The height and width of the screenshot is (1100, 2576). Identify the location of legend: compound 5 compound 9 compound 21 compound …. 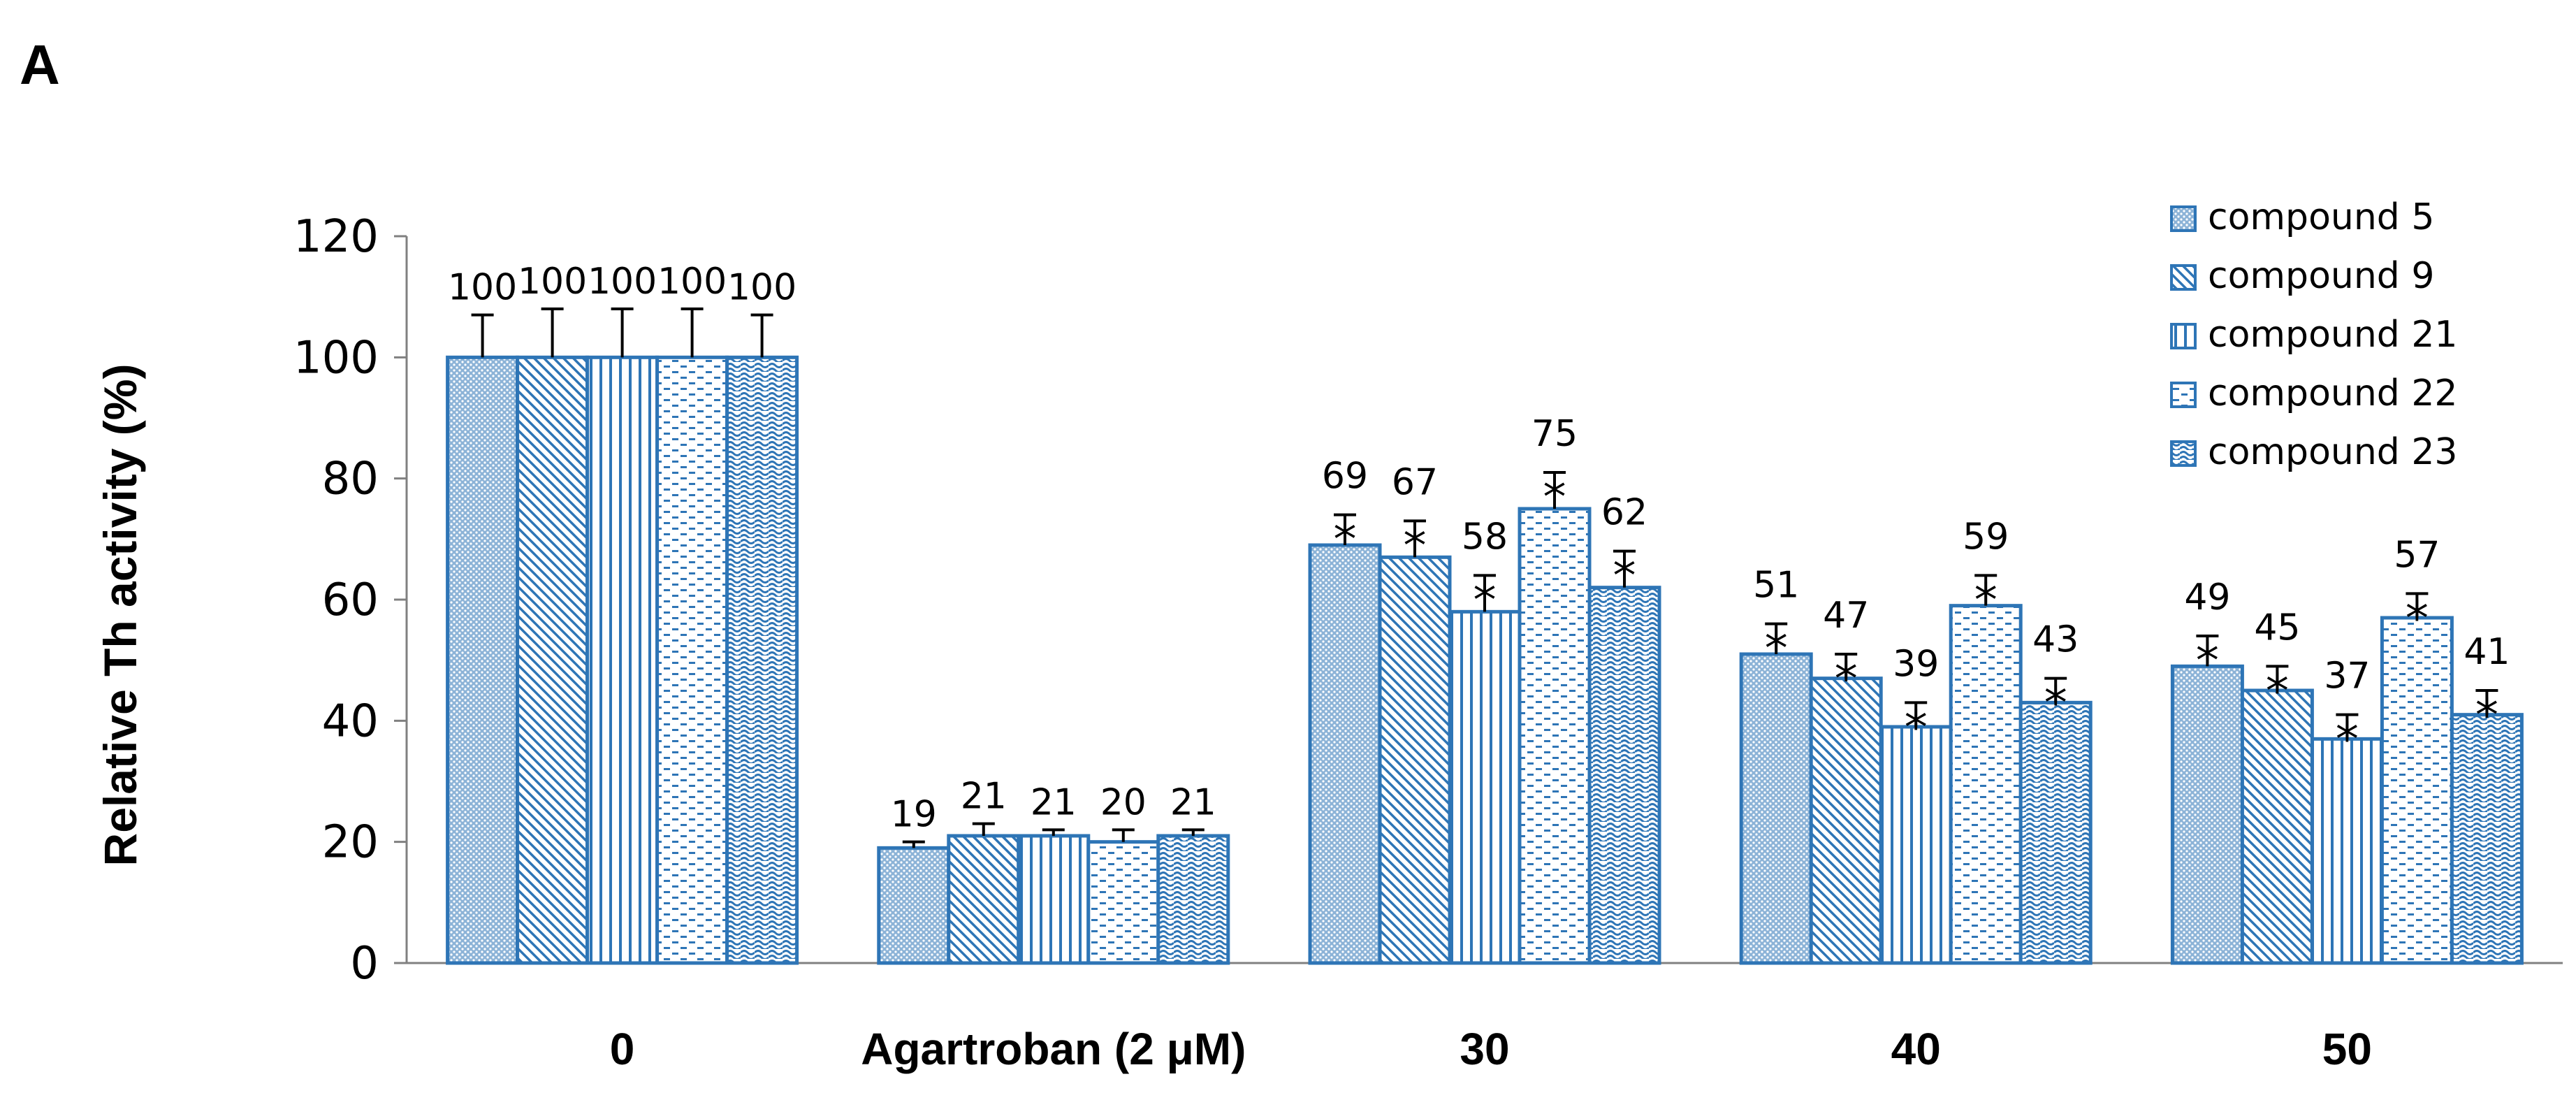
(2314, 334).